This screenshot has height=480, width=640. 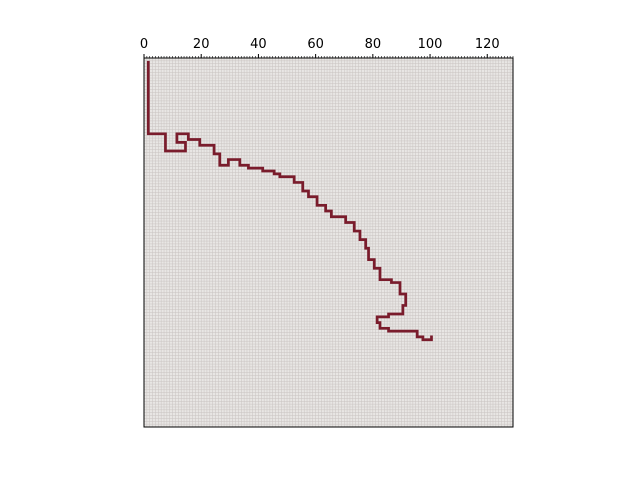 I want to click on x-tick-label: 40, so click(x=258, y=44).